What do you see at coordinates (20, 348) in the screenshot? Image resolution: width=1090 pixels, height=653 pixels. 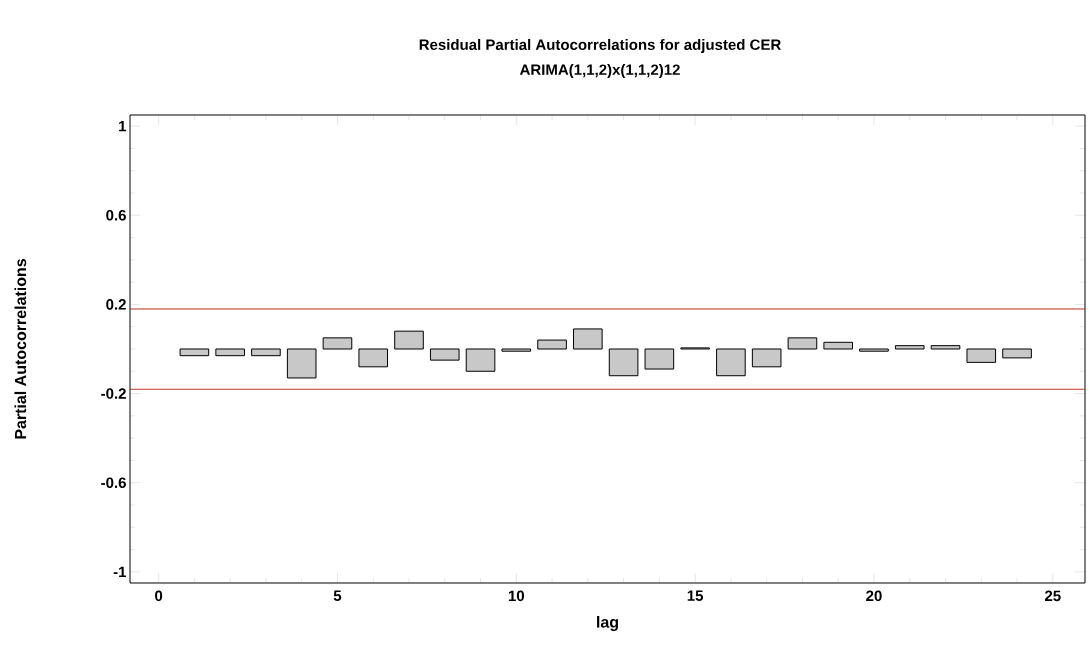 I see `y-axis-title: Partial Autocorrelations` at bounding box center [20, 348].